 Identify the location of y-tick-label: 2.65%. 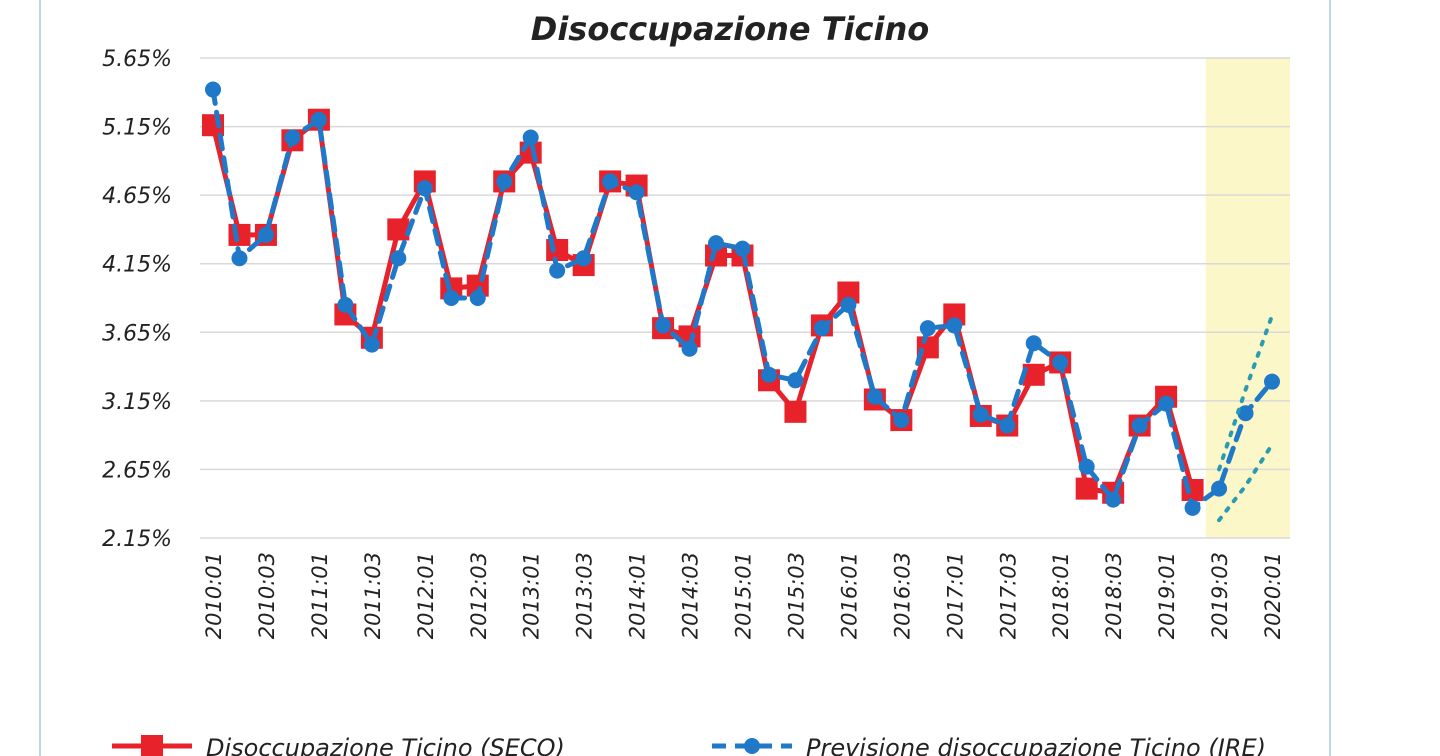
(137, 470).